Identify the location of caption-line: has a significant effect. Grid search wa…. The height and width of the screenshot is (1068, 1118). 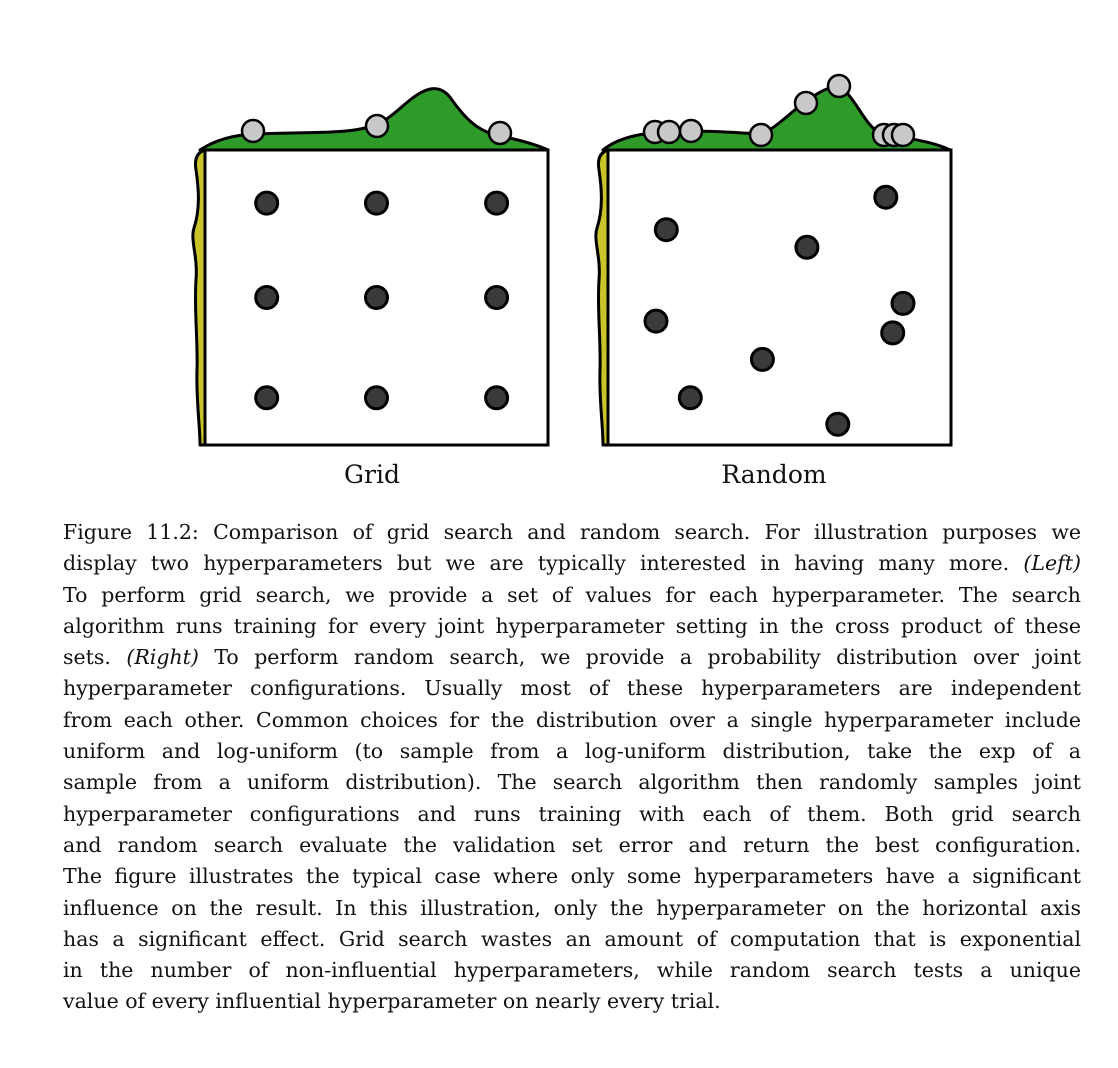
(572, 939).